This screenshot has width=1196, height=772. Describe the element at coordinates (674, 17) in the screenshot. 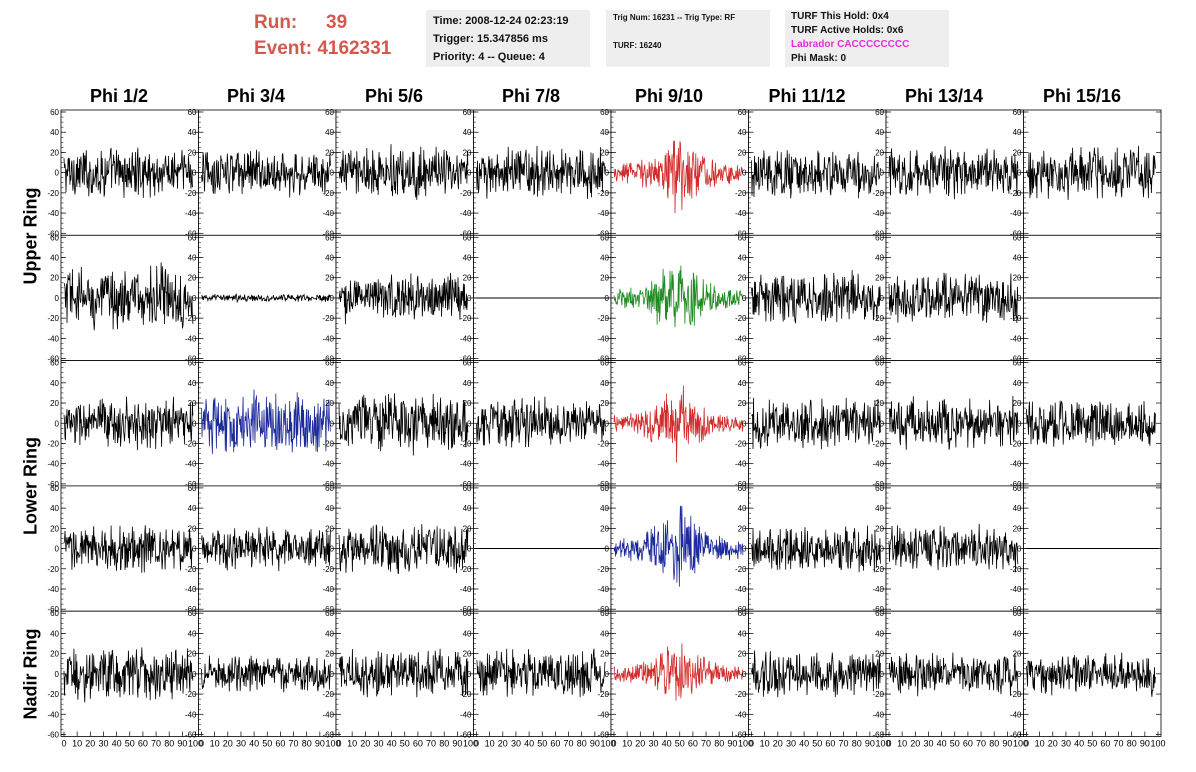

I see `trig-num-text: Trig Num: 16231 -- Trig Type: RF` at that location.